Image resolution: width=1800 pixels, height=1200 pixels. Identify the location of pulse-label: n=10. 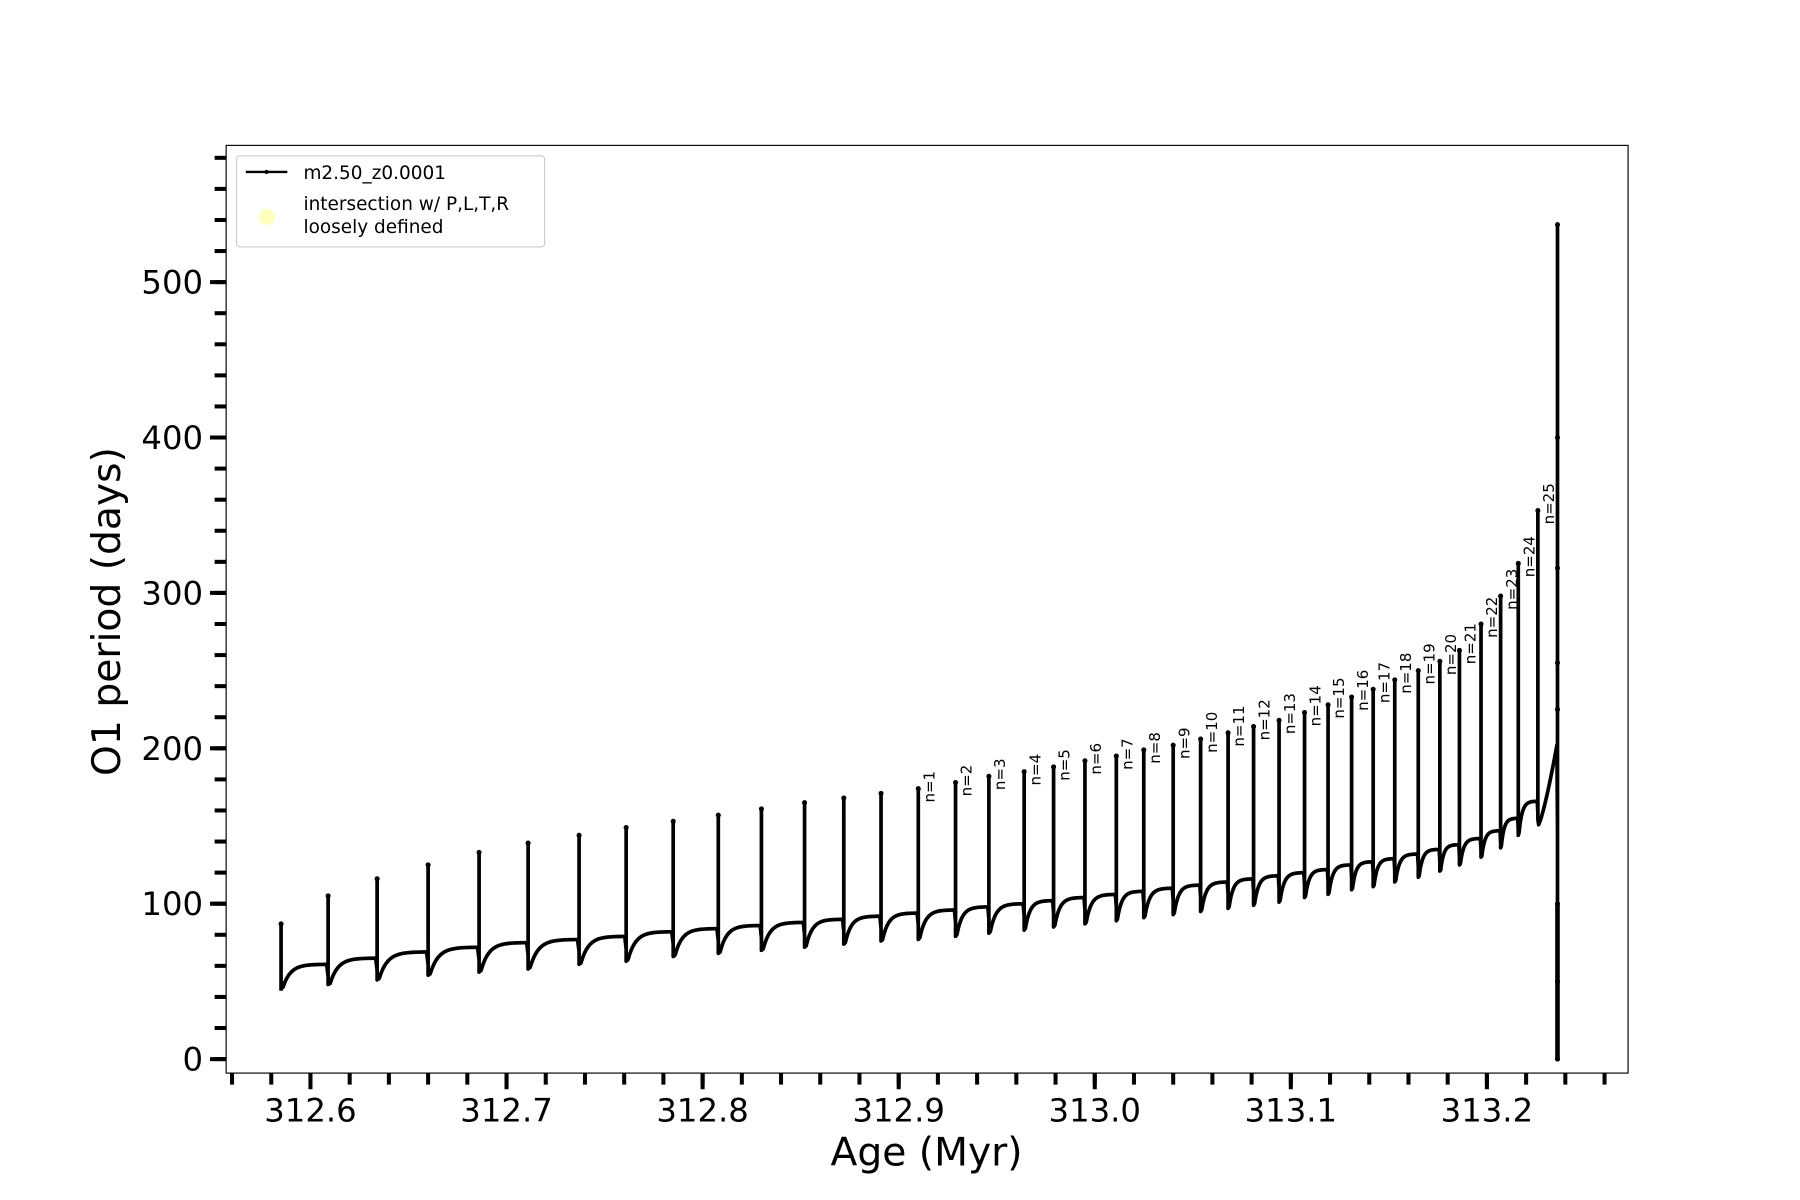
(1212, 732).